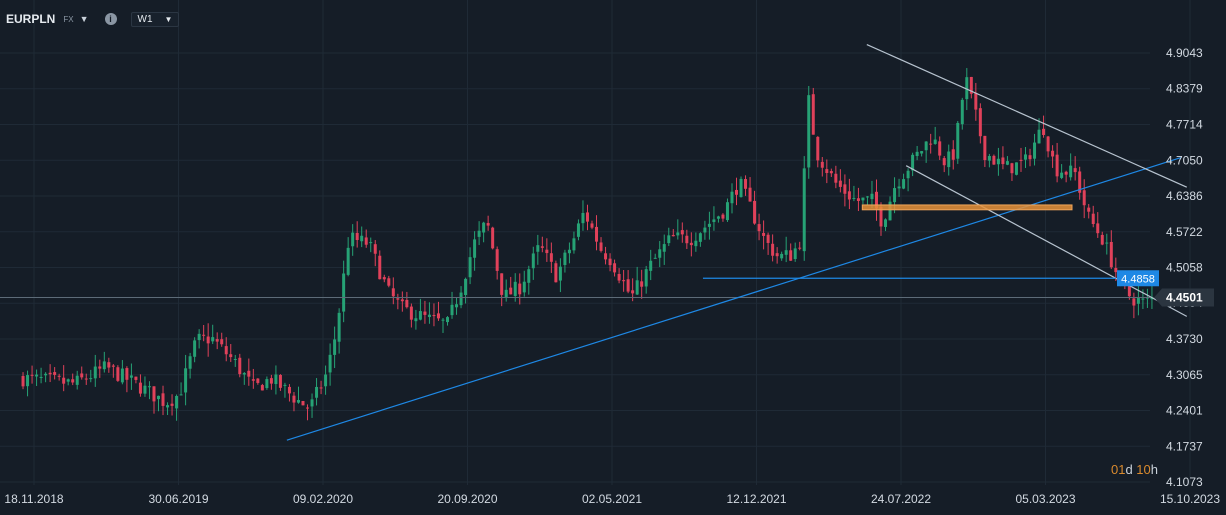 The height and width of the screenshot is (515, 1226). What do you see at coordinates (110, 19) in the screenshot?
I see `info-icon: i` at bounding box center [110, 19].